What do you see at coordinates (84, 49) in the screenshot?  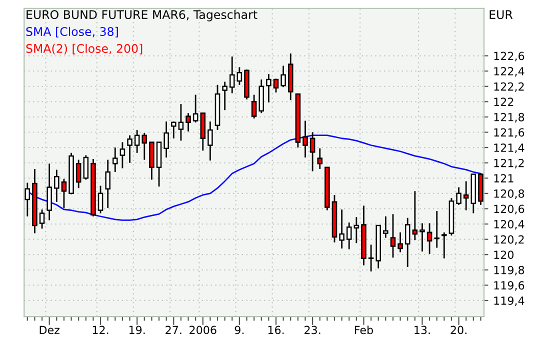 I see `legend-label: SMA(2) [Close, 200]` at bounding box center [84, 49].